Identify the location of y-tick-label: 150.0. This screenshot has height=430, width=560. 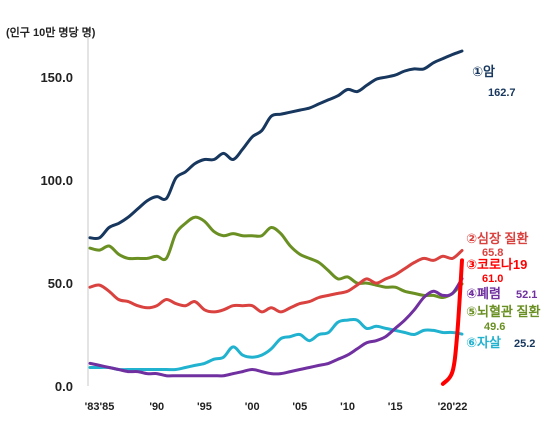
(56, 77).